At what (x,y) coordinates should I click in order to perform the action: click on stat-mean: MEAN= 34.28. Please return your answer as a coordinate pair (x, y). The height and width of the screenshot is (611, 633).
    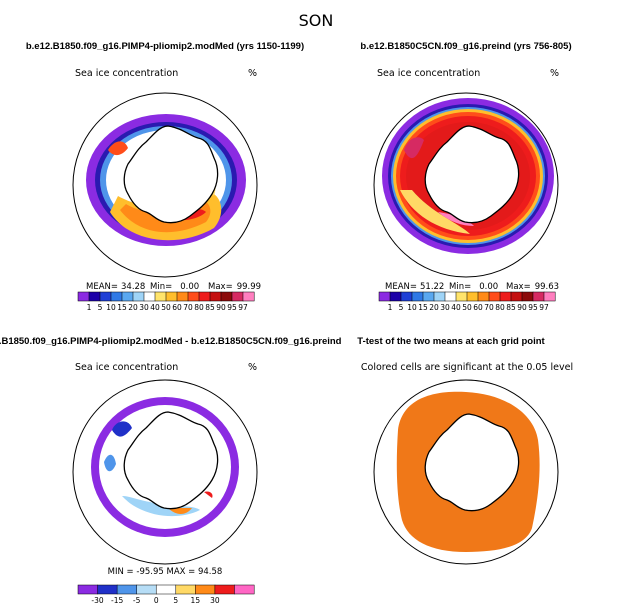
    Looking at the image, I should click on (115, 287).